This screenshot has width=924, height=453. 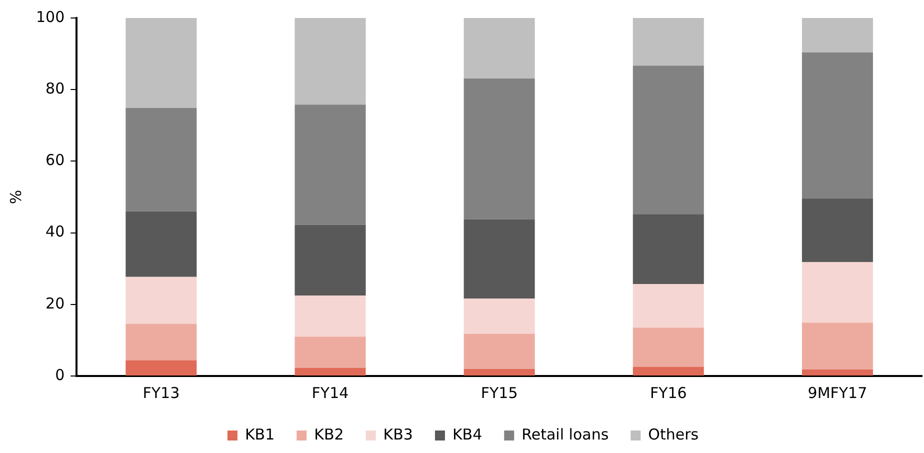 What do you see at coordinates (398, 434) in the screenshot?
I see `legend-label: KB3` at bounding box center [398, 434].